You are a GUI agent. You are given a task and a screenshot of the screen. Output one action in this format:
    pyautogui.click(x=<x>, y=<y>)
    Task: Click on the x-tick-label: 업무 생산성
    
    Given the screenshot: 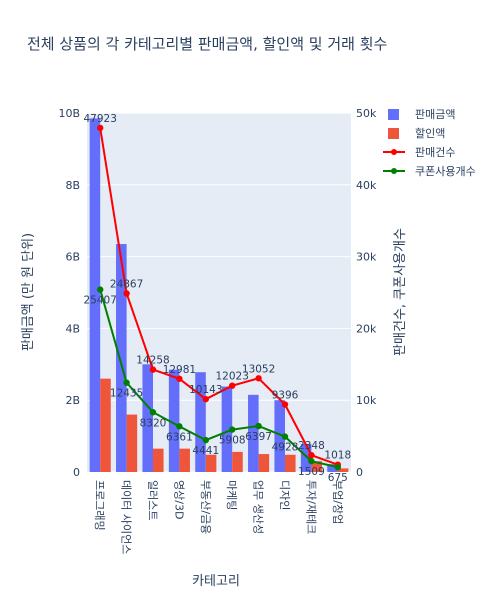 What is the action you would take?
    pyautogui.click(x=258, y=507)
    